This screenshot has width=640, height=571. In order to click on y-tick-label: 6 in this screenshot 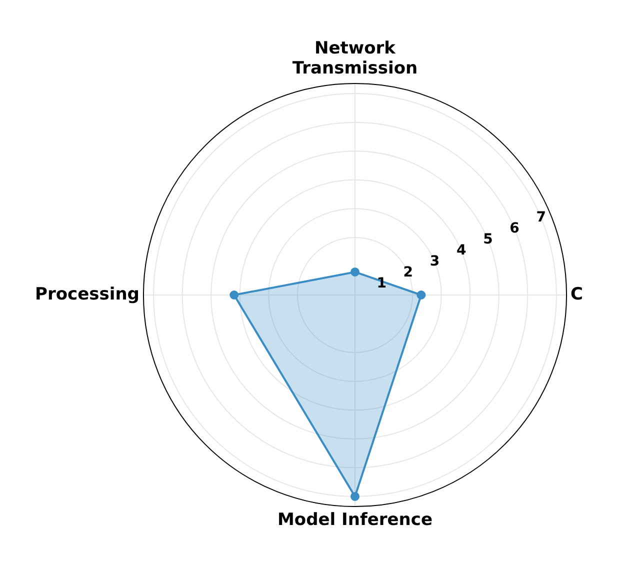, I will do `click(515, 228)`.